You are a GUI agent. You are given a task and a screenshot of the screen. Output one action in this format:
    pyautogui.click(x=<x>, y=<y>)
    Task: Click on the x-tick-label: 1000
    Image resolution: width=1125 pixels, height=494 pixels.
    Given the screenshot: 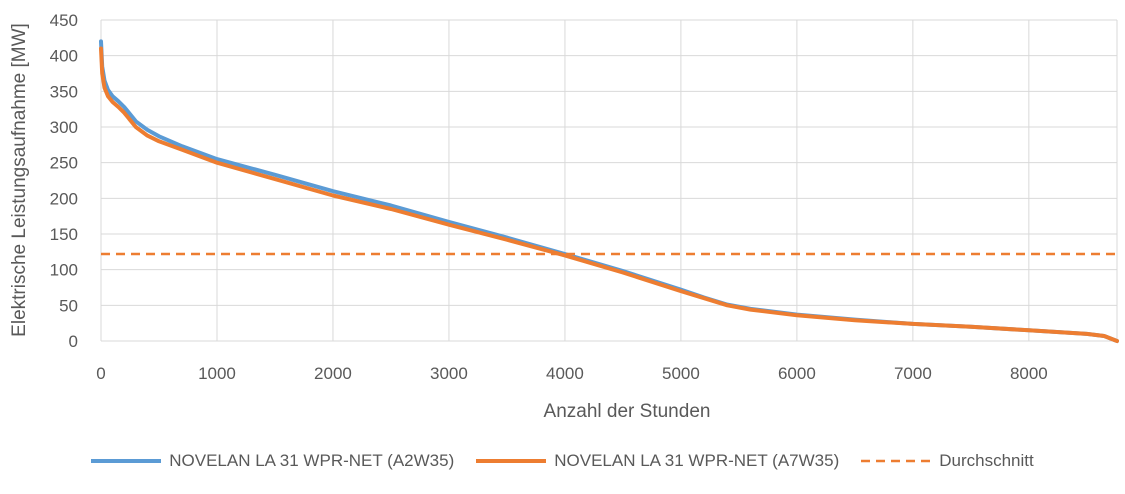 What is the action you would take?
    pyautogui.click(x=217, y=373)
    